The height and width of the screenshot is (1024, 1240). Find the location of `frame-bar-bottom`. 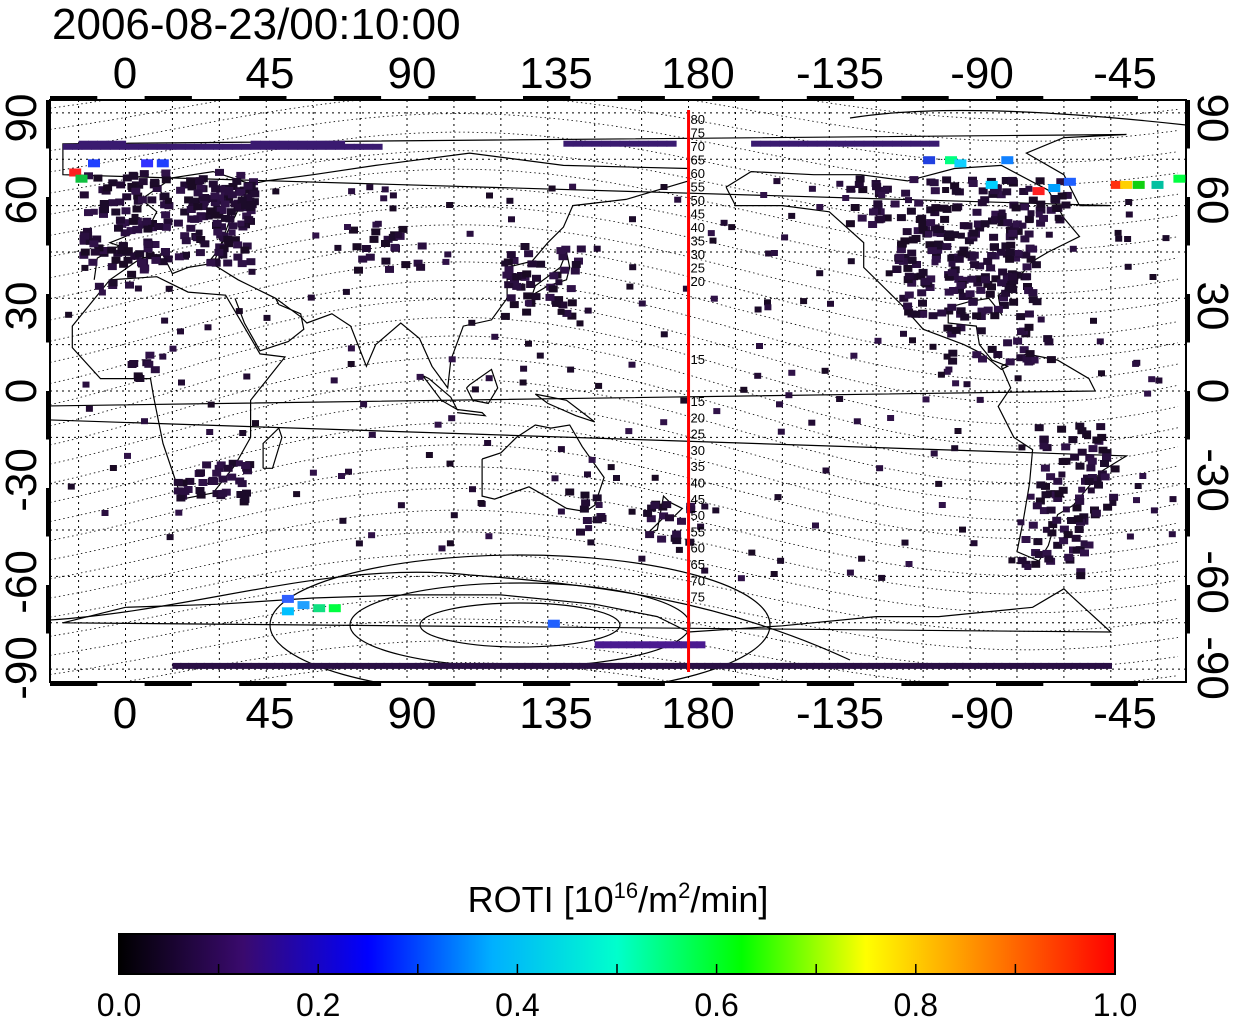

frame-bar-bottom is located at coordinates (74, 683).